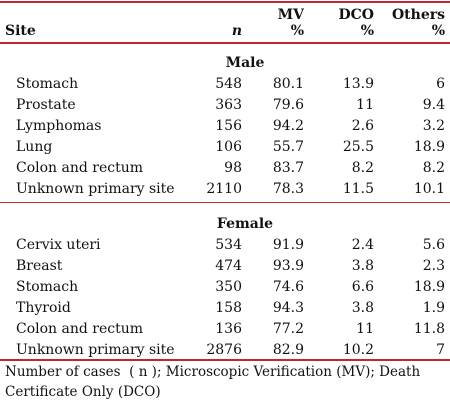 Image resolution: width=450 pixels, height=403 pixels. I want to click on site-cell: Thyroid, so click(43, 307).